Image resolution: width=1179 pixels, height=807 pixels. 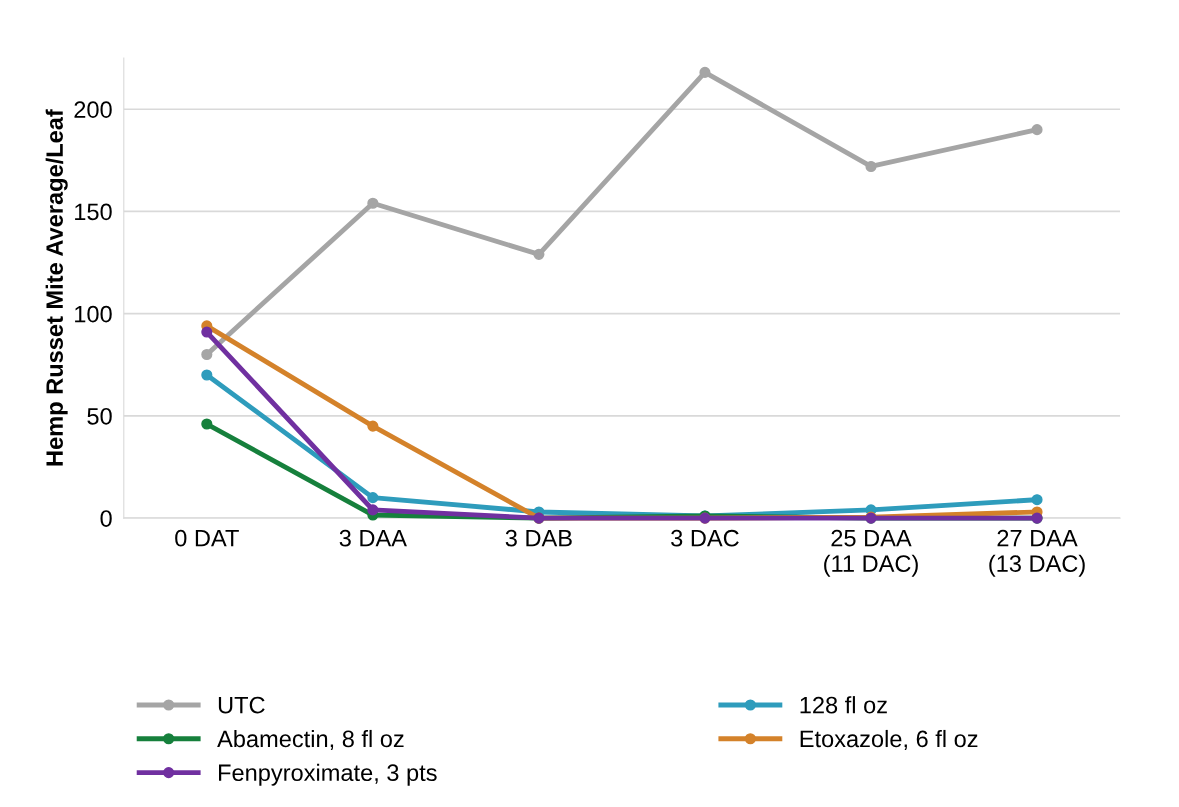 What do you see at coordinates (207, 538) in the screenshot?
I see `x-tick-label: 0 DAT` at bounding box center [207, 538].